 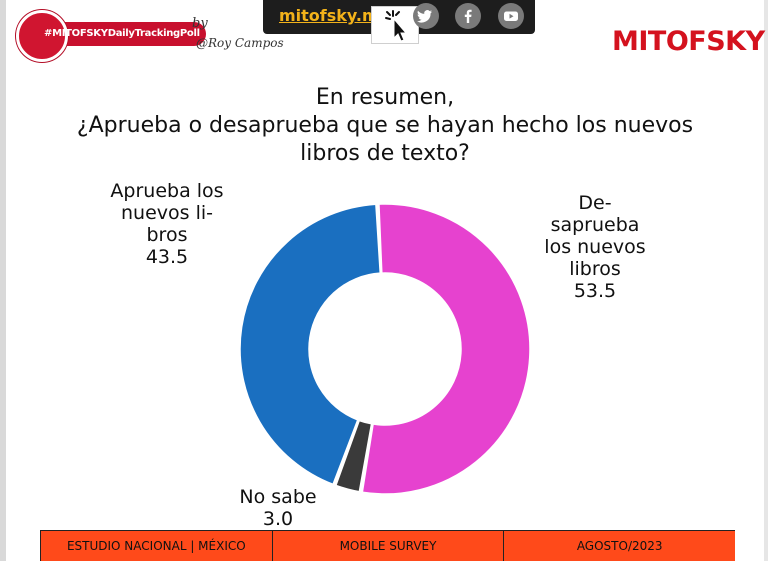 I want to click on by-label: by, so click(x=200, y=23).